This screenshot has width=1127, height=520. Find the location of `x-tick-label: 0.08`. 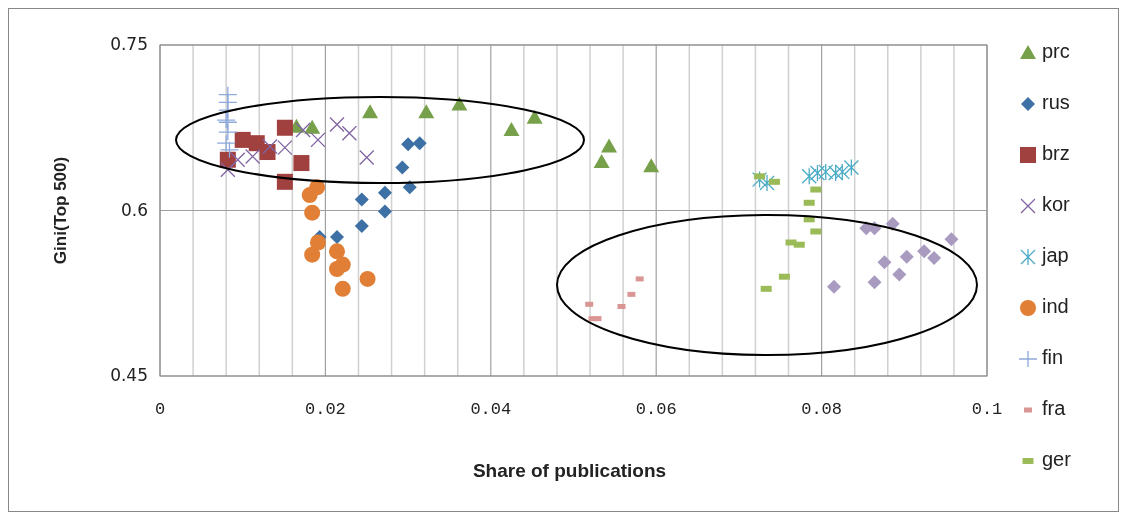

x-tick-label: 0.08 is located at coordinates (822, 409).